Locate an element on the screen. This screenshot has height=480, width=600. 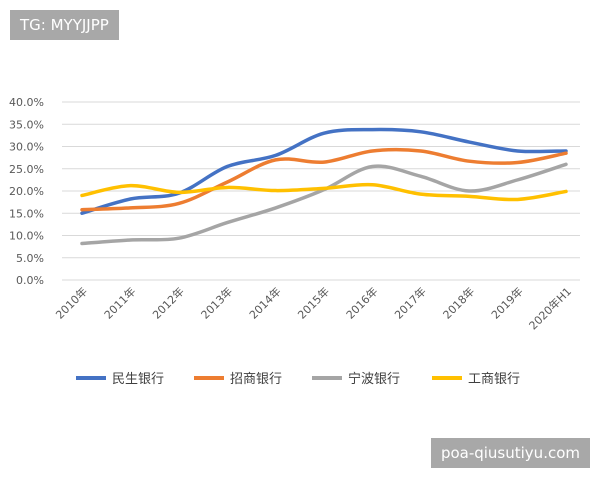
x-tick-label: 2018年 is located at coordinates (458, 302).